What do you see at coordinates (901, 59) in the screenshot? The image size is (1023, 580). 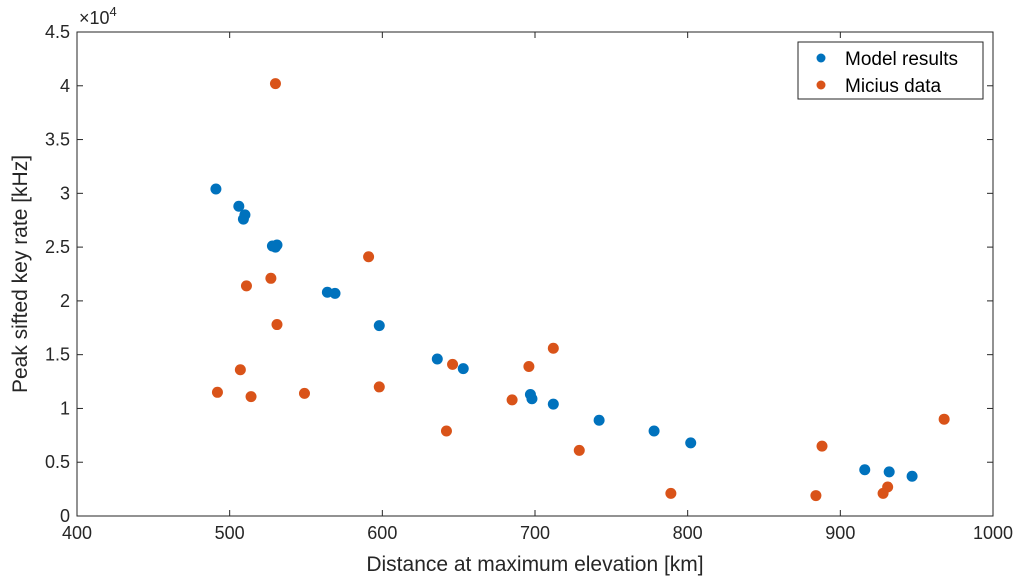 I see `legend-label-model-results: Model results` at bounding box center [901, 59].